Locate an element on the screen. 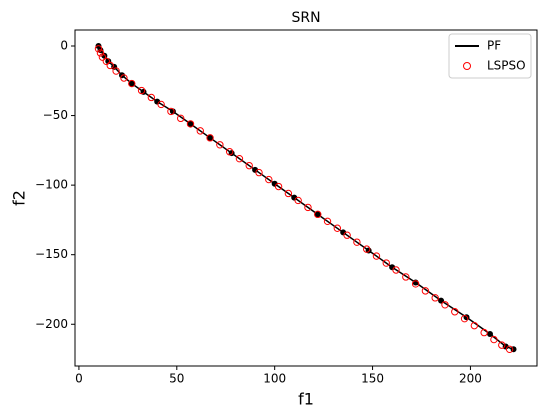 The image size is (550, 416). x-tick-label: 100 is located at coordinates (274, 379).